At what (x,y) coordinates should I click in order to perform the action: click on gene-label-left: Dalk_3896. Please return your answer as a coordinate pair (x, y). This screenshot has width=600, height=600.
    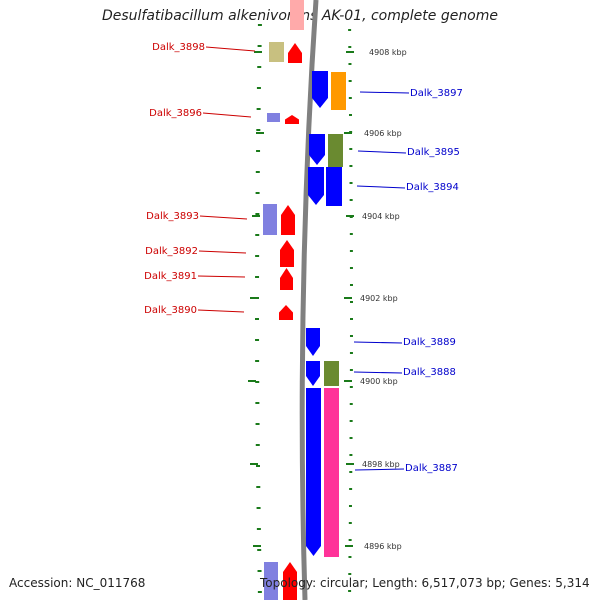
    Looking at the image, I should click on (175, 113).